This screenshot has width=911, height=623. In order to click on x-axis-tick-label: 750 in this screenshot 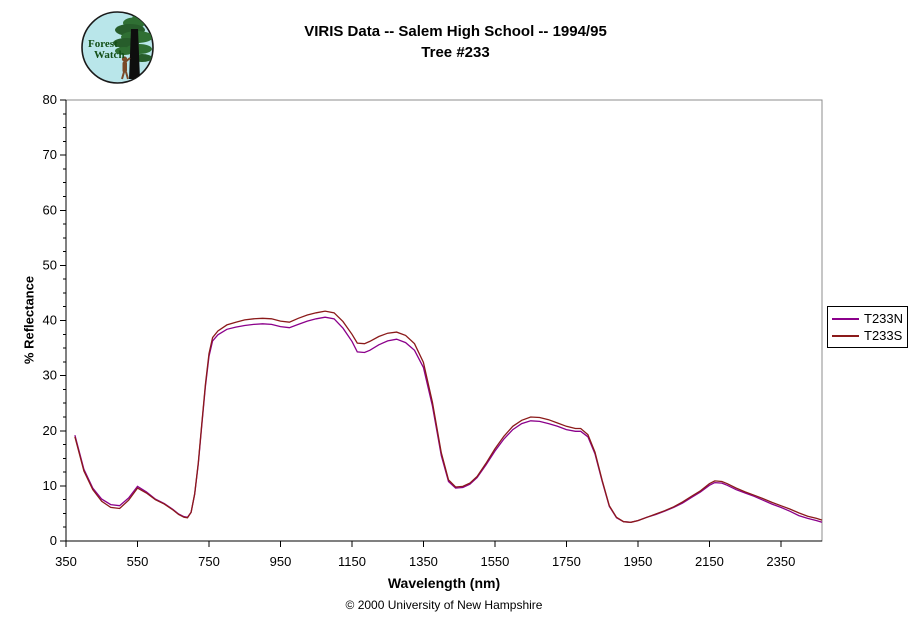, I will do `click(209, 561)`.